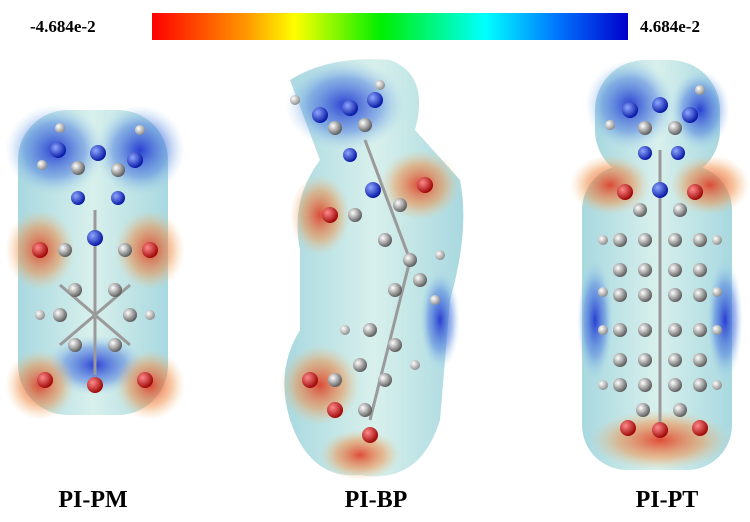 This screenshot has height=522, width=750. Describe the element at coordinates (63, 26) in the screenshot. I see `colorbar-min-label: -4.684e-2` at that location.